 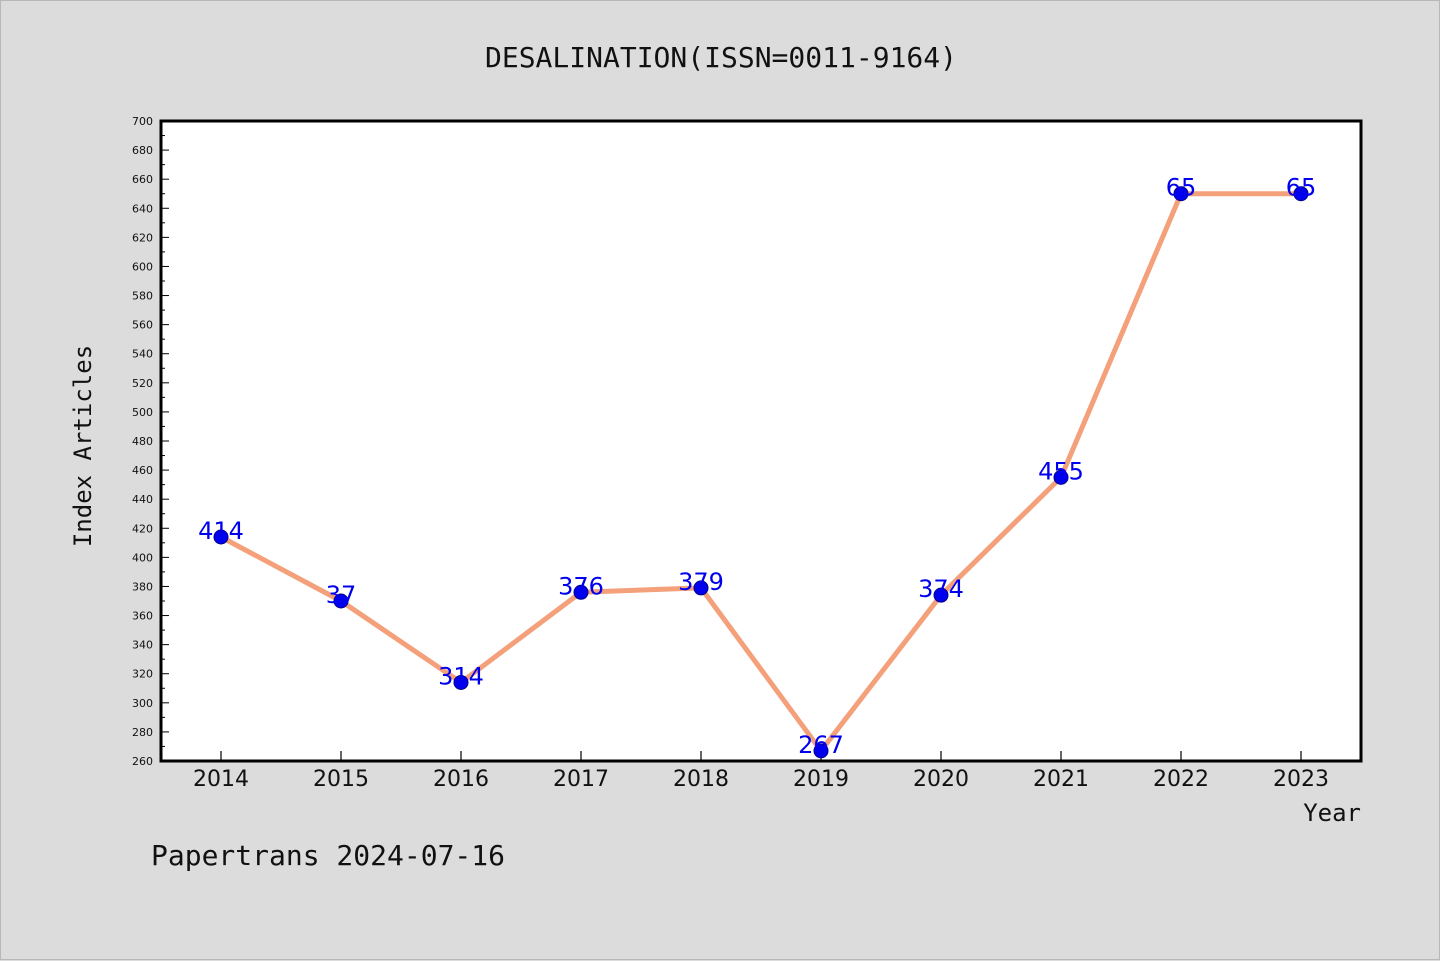 I want to click on y-tick-label: 520, so click(x=142, y=383).